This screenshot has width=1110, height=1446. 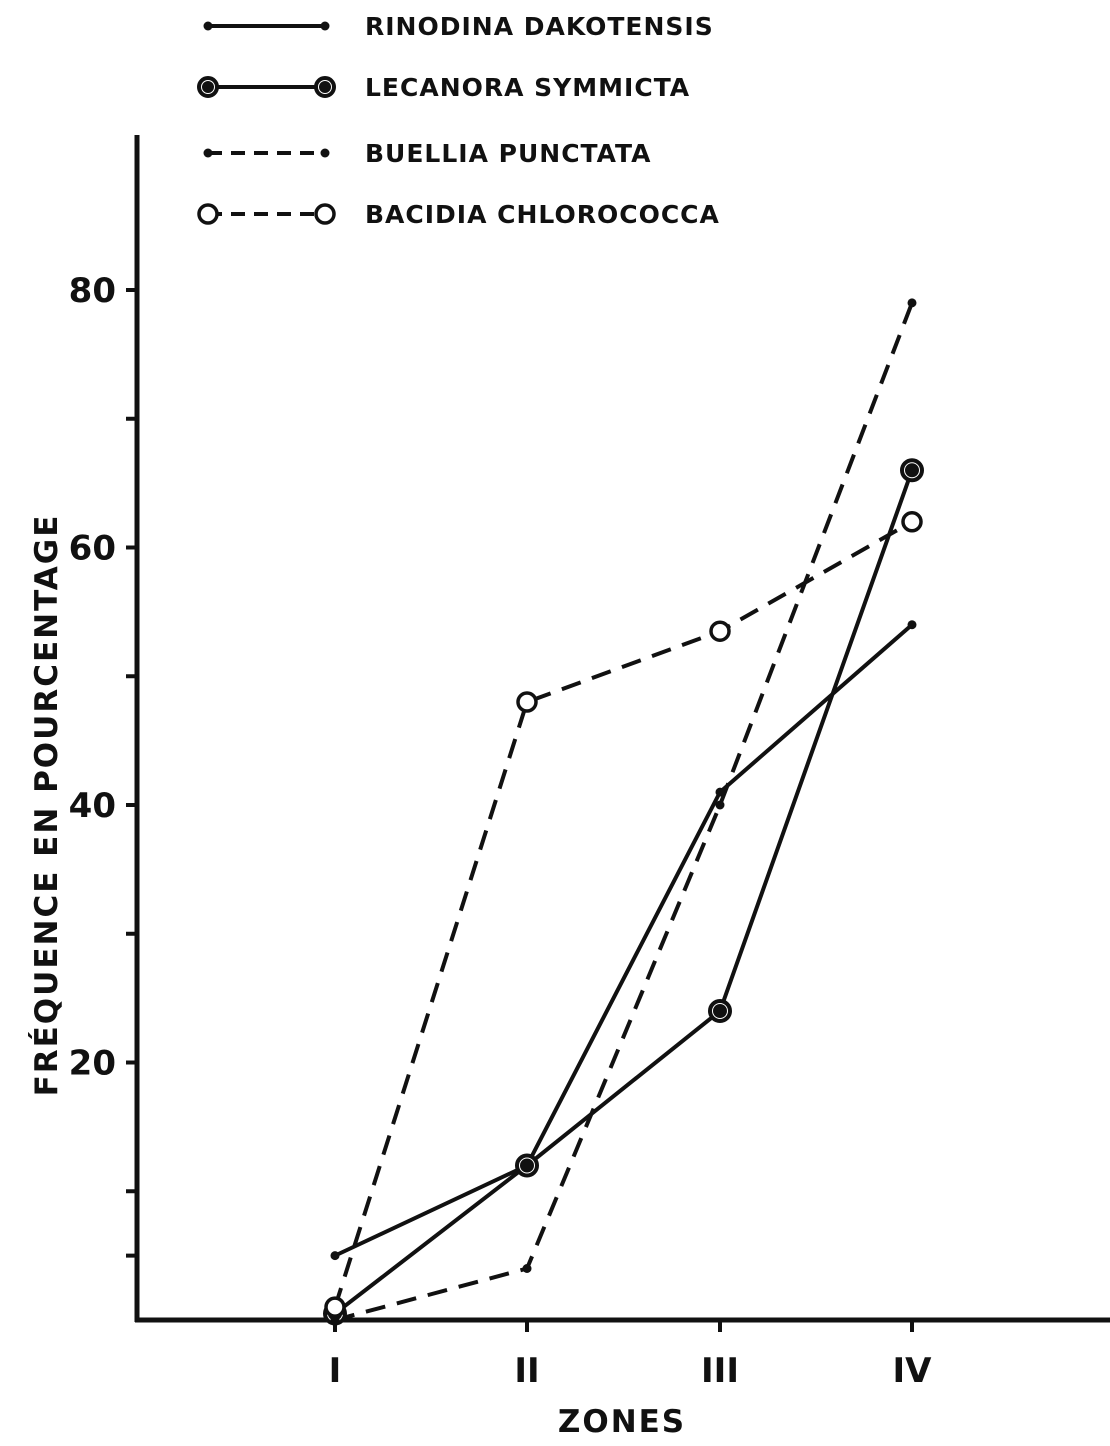 I want to click on legend-marker-end-rinodina-dakotensis, so click(x=325, y=26).